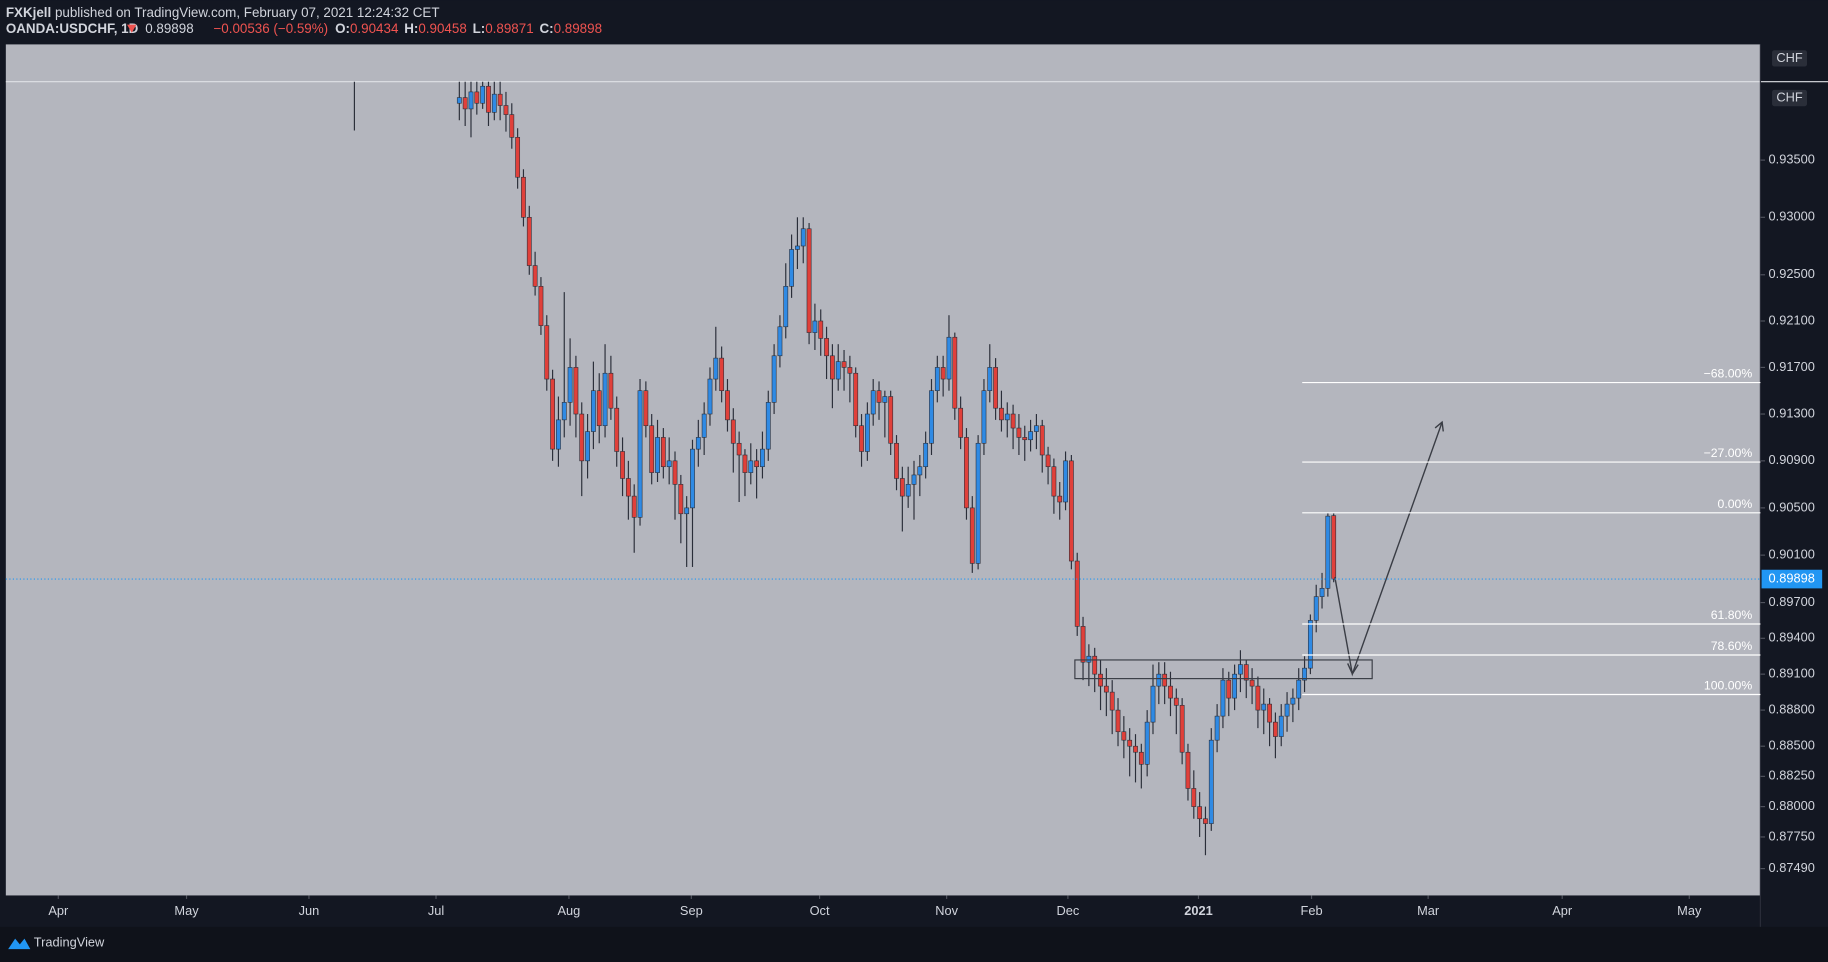 Image resolution: width=1828 pixels, height=962 pixels. What do you see at coordinates (1562, 910) in the screenshot?
I see `x-tick-label: Apr` at bounding box center [1562, 910].